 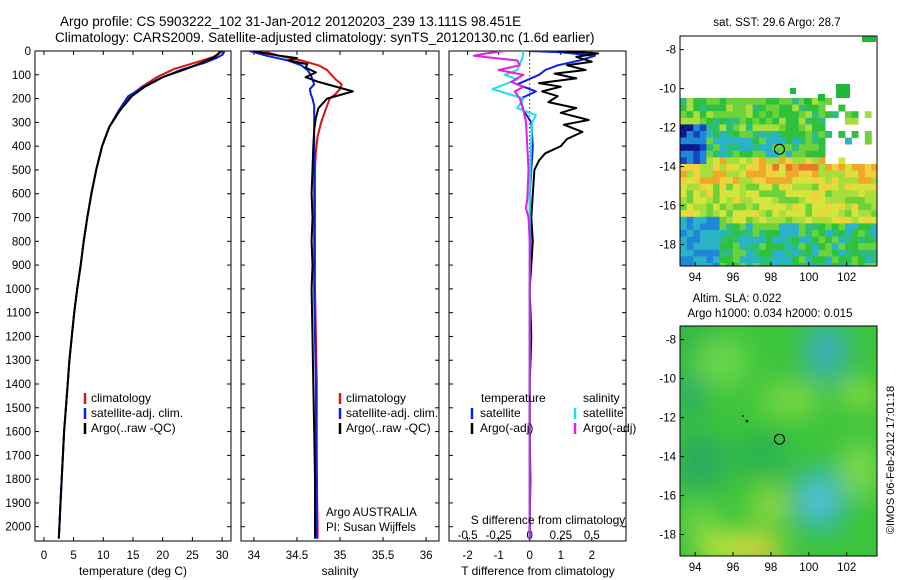 I want to click on map-x-tick-label: 94, so click(x=695, y=278).